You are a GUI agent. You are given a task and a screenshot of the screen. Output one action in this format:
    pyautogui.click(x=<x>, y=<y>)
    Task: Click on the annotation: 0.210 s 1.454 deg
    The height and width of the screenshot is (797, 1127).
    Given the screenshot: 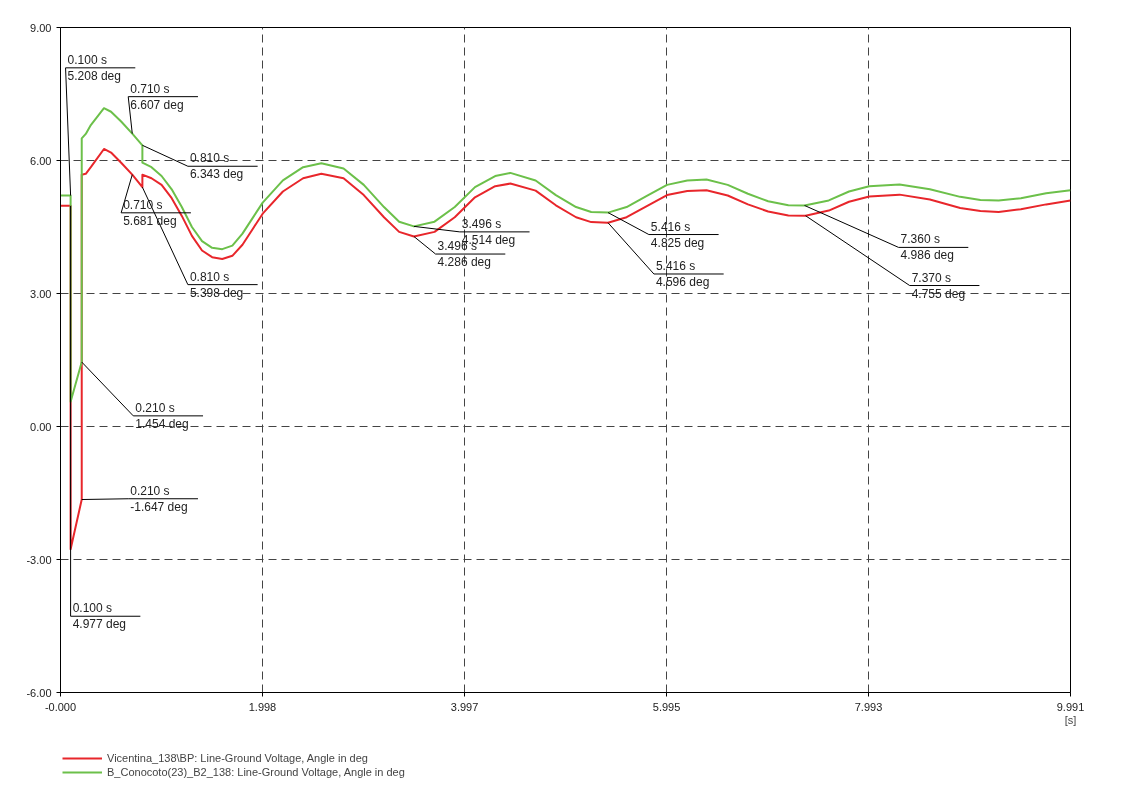 What is the action you would take?
    pyautogui.click(x=162, y=415)
    